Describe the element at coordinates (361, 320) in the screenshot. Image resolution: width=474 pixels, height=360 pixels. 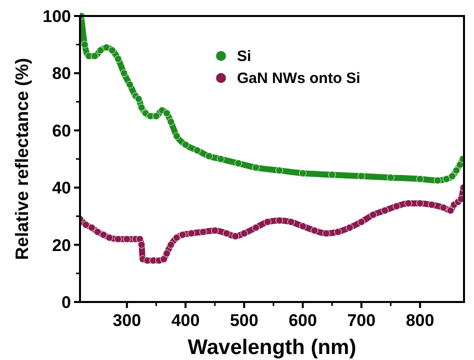
I see `x-tick-label: 700` at that location.